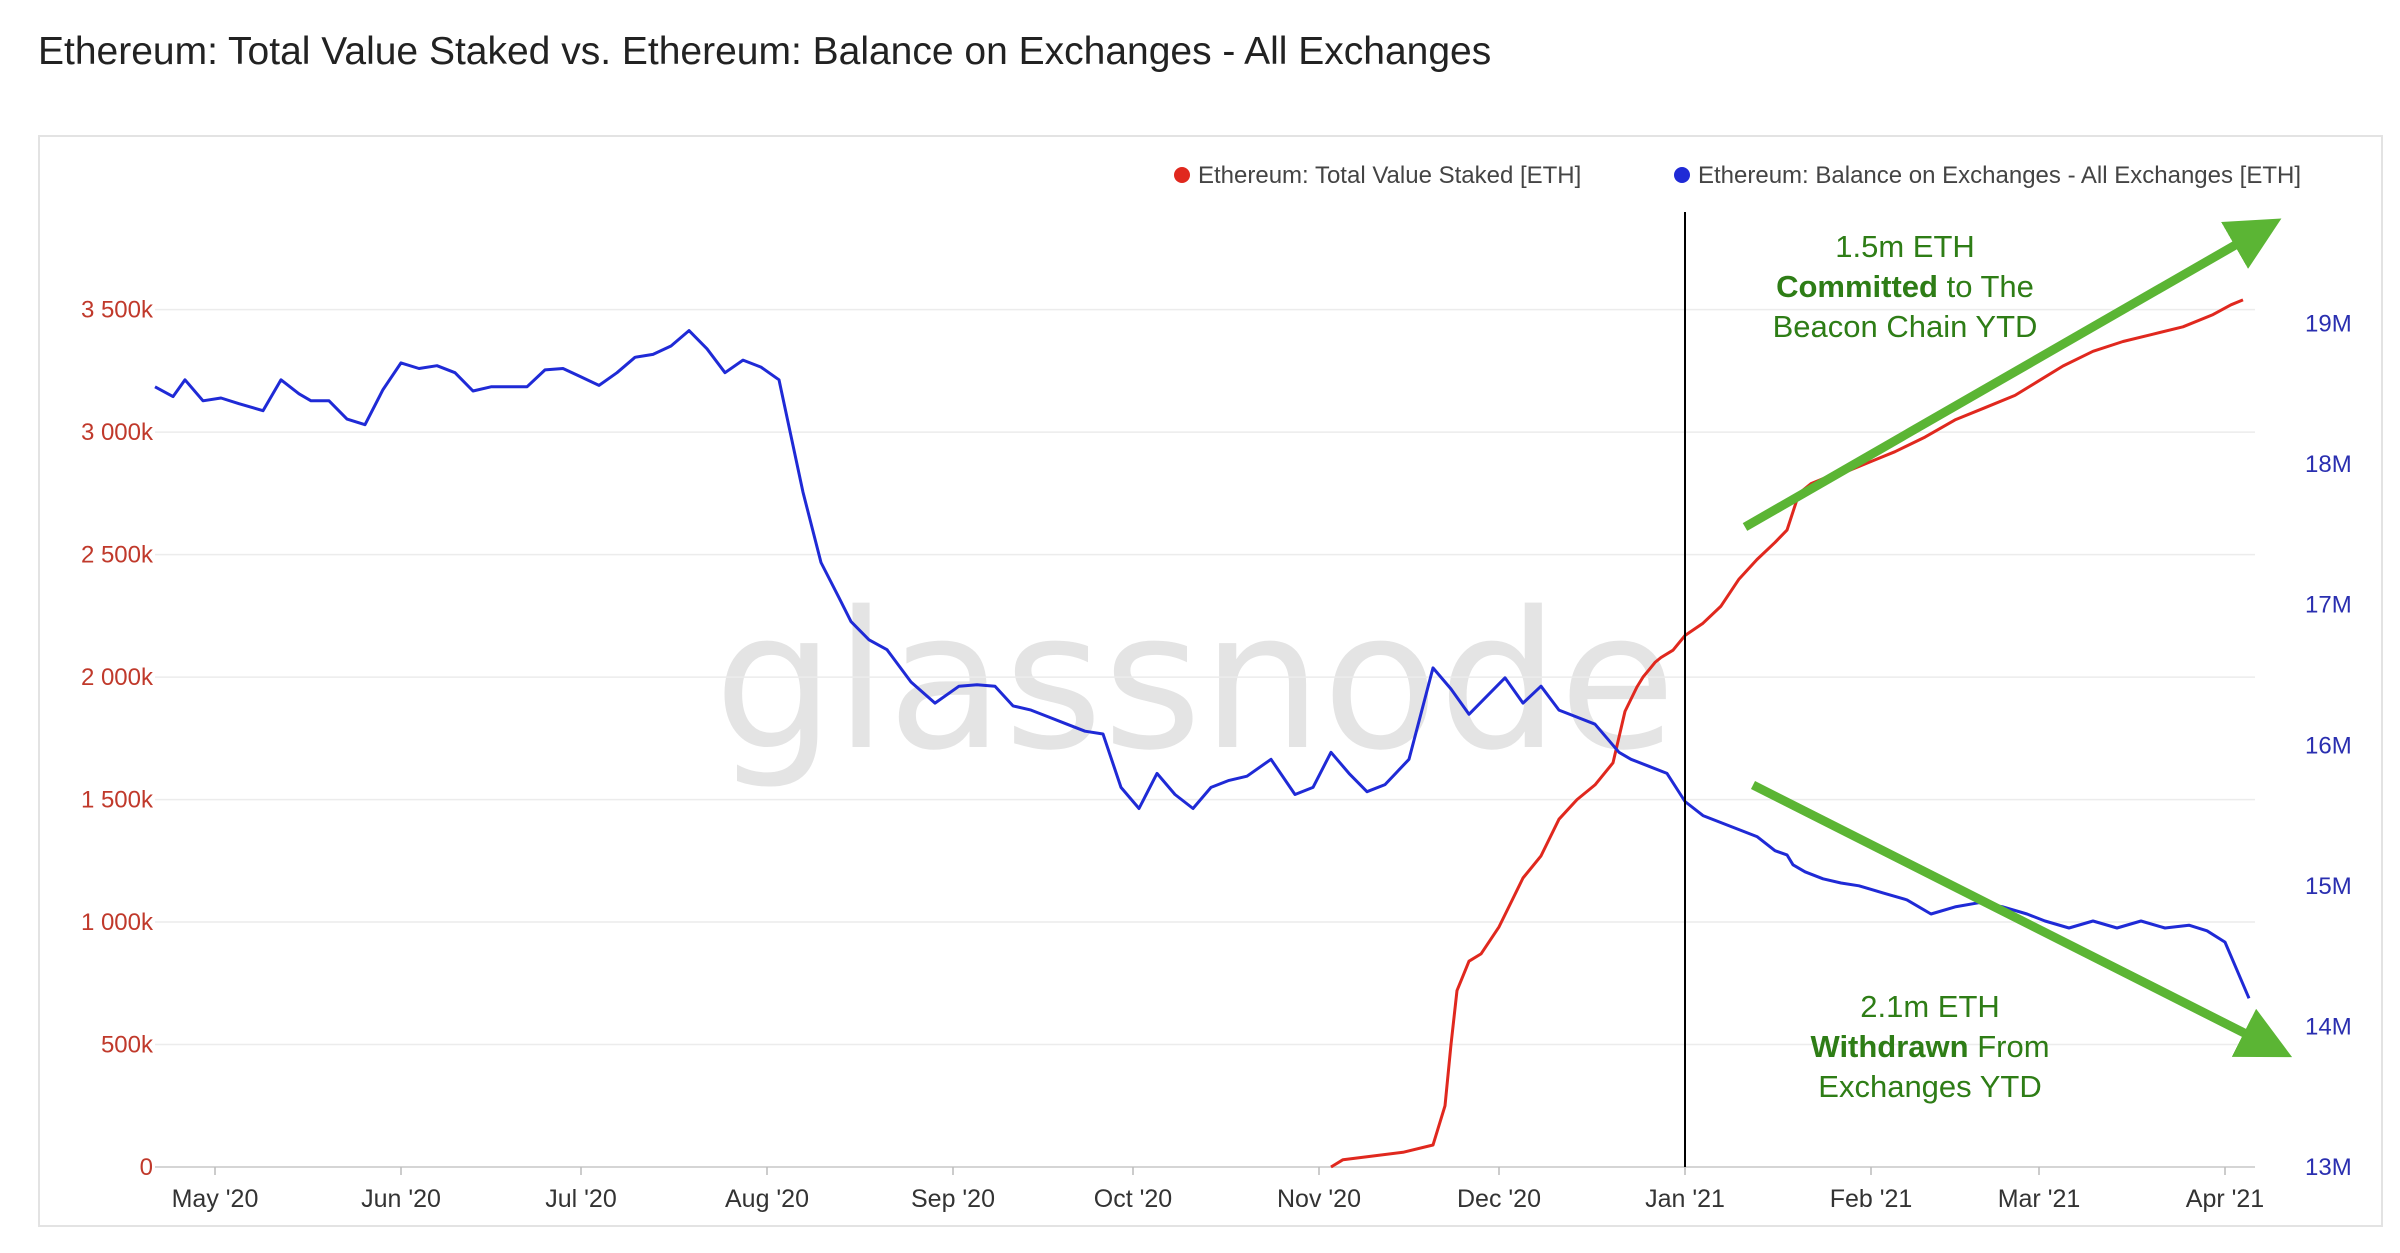 Image resolution: width=2400 pixels, height=1253 pixels. What do you see at coordinates (215, 1199) in the screenshot?
I see `x-axis-tick-label: May '20` at bounding box center [215, 1199].